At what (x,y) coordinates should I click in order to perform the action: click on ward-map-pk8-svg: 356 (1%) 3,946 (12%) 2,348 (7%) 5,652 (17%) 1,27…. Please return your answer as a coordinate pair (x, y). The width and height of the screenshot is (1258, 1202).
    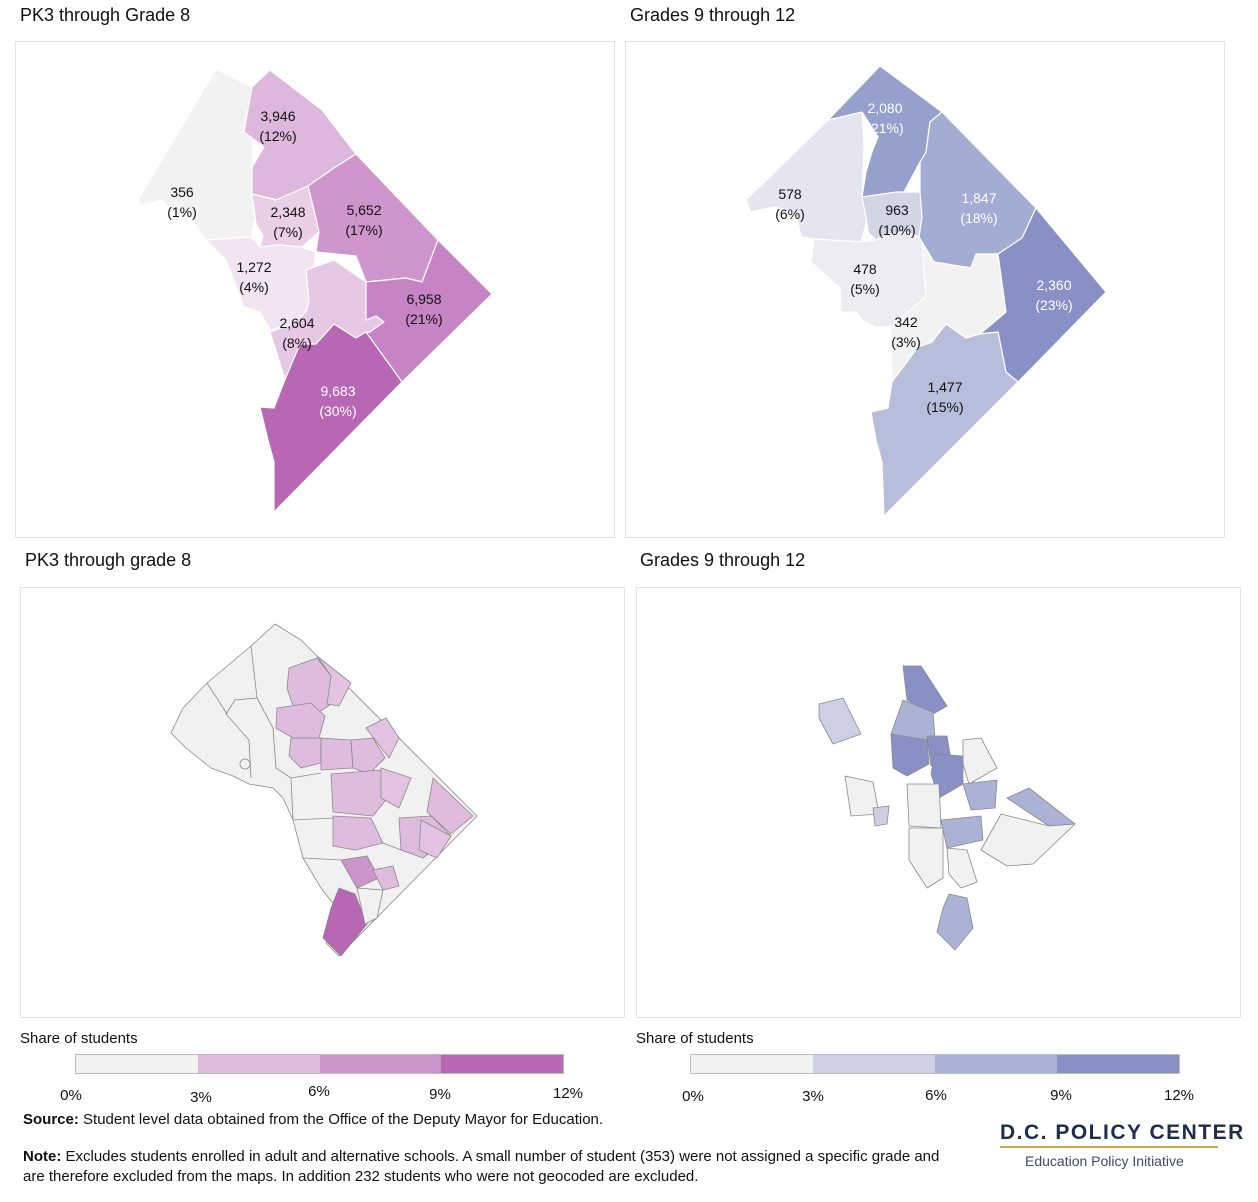
    Looking at the image, I should click on (315, 290).